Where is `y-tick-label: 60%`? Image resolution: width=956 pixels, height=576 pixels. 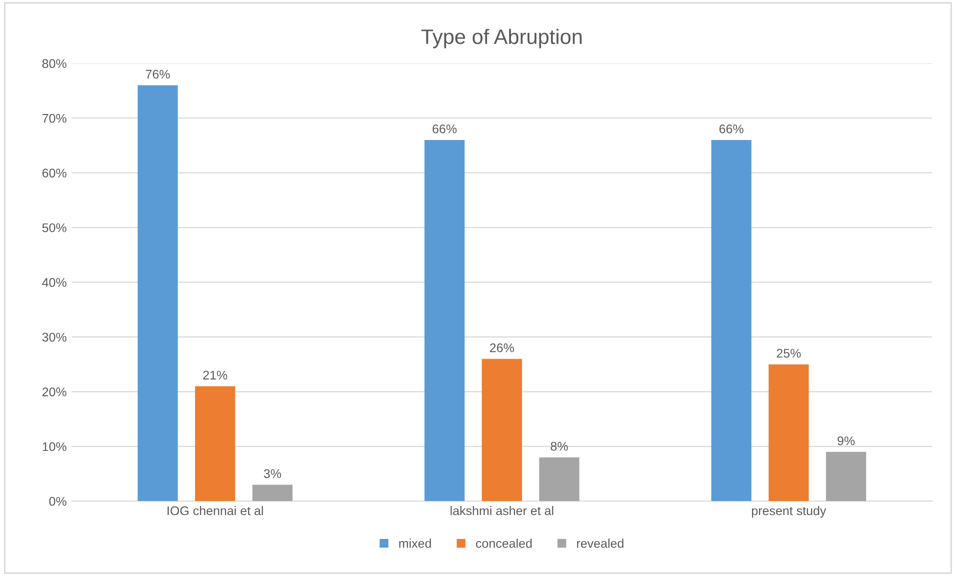 y-tick-label: 60% is located at coordinates (54, 173).